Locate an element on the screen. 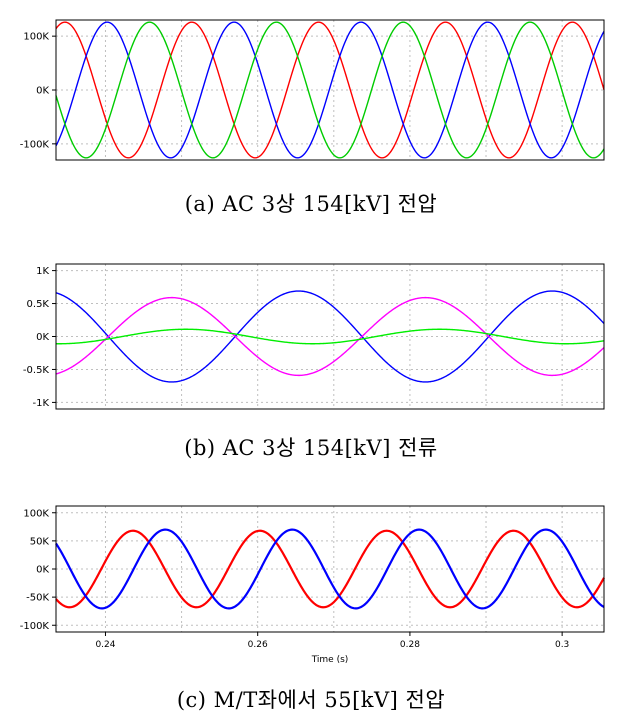  y-tick-label: -0.5K is located at coordinates (36, 370).